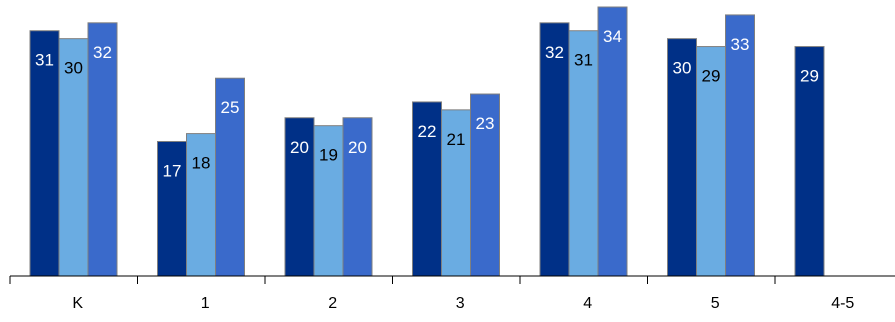 This screenshot has height=322, width=895. I want to click on value-label-4-series-3: 34, so click(612, 36).